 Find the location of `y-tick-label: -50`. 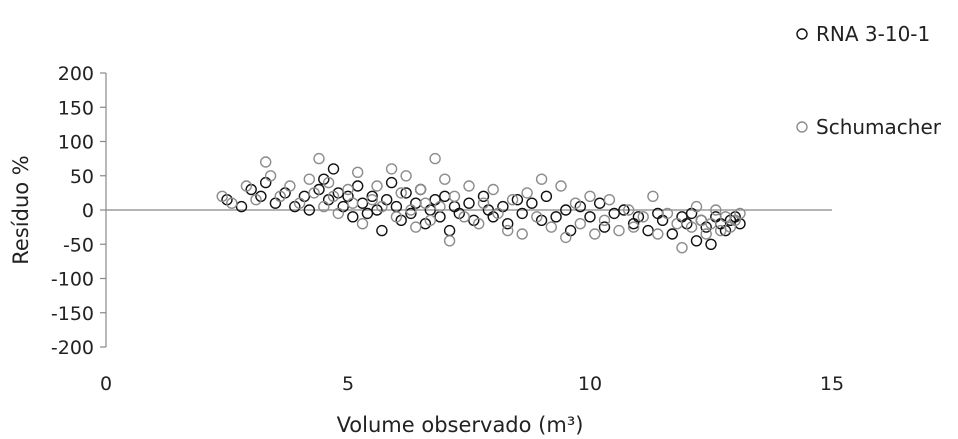

y-tick-label: -50 is located at coordinates (78, 245).